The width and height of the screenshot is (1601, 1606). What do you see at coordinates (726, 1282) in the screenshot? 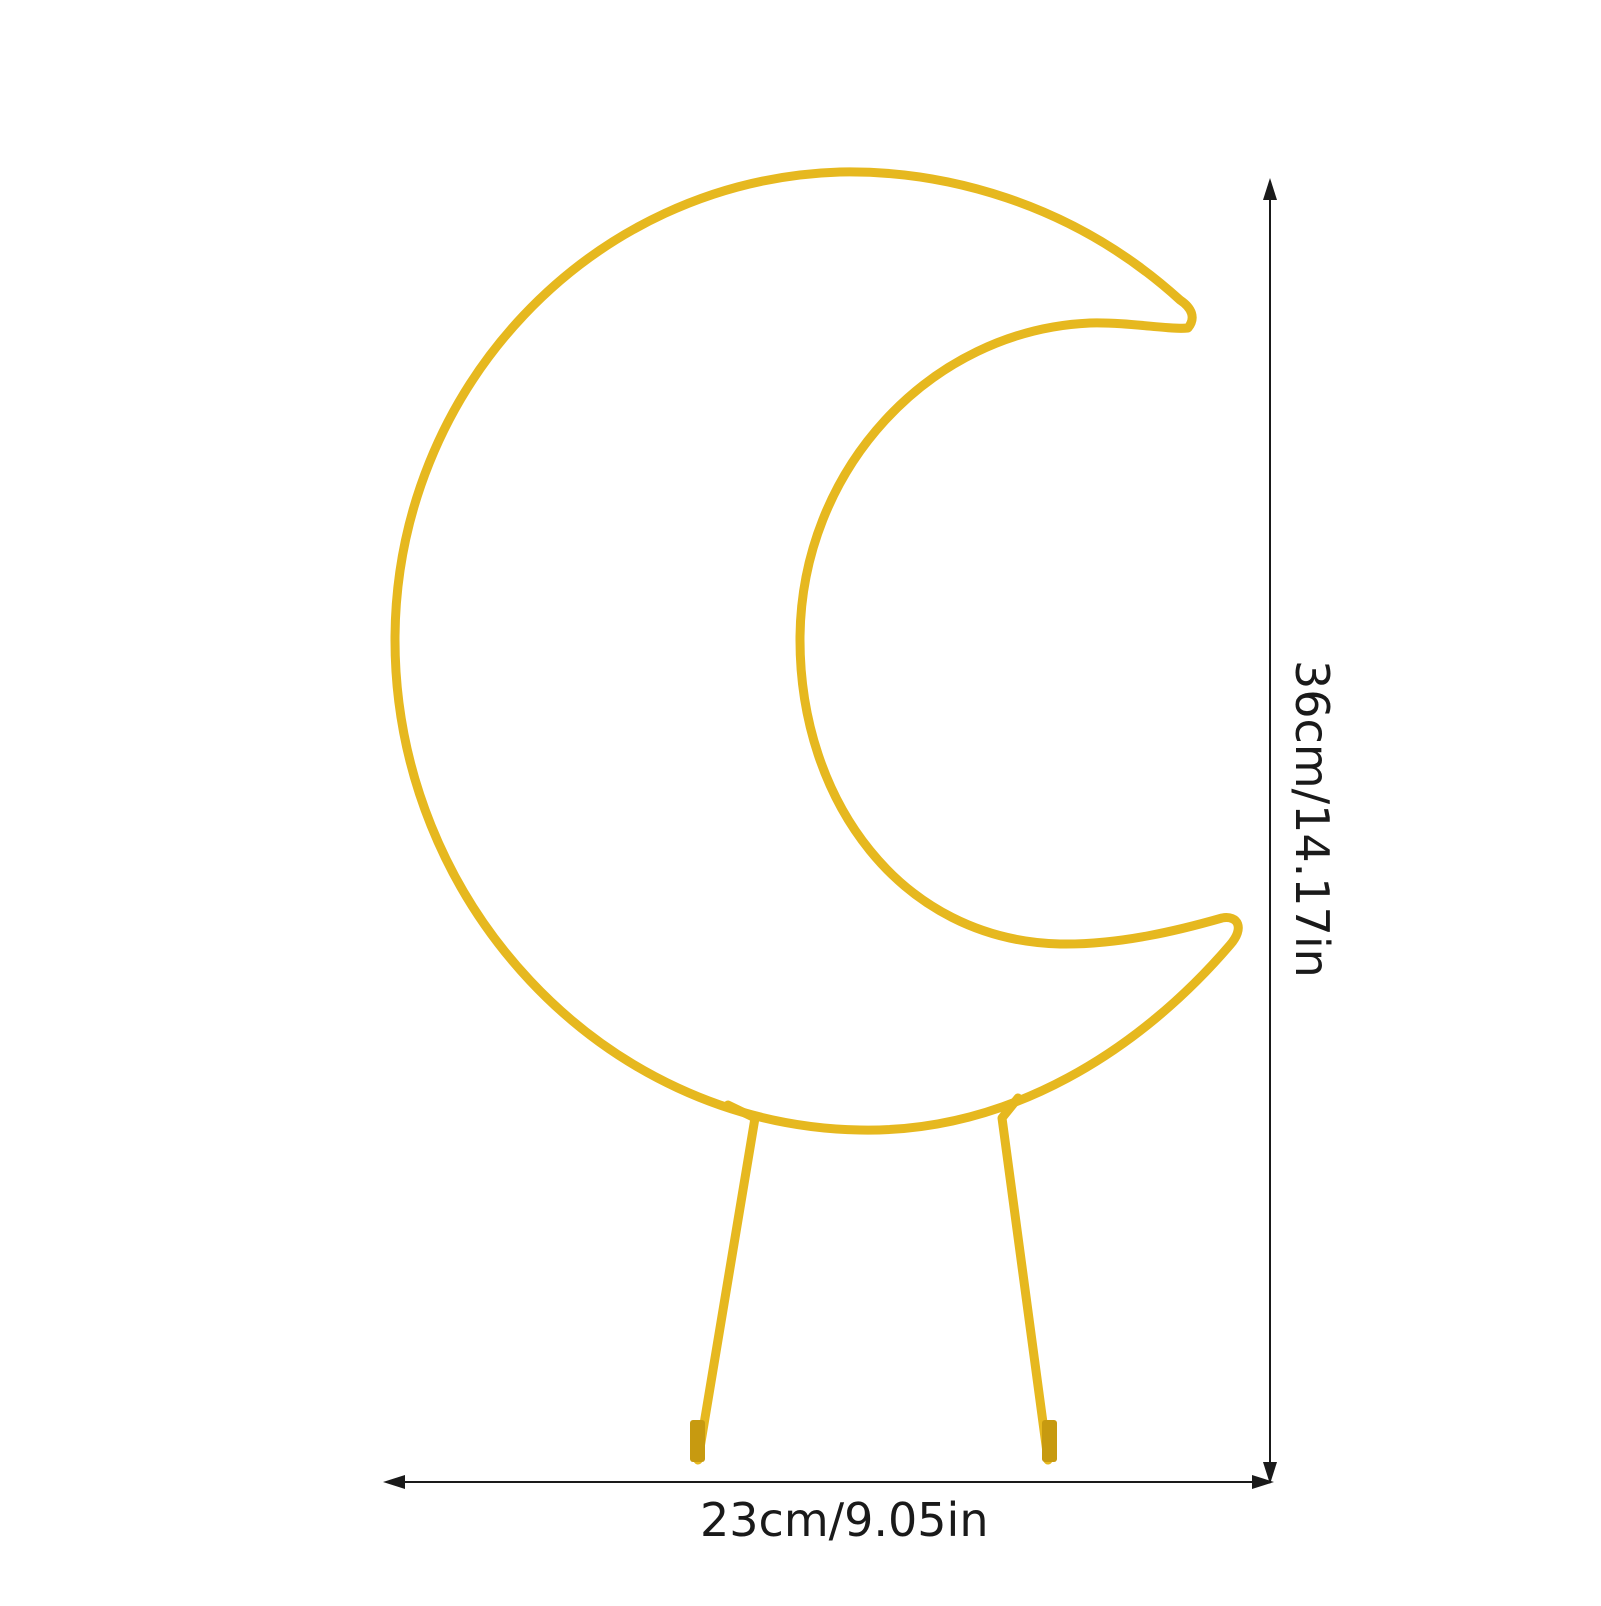
I see `left-leg` at bounding box center [726, 1282].